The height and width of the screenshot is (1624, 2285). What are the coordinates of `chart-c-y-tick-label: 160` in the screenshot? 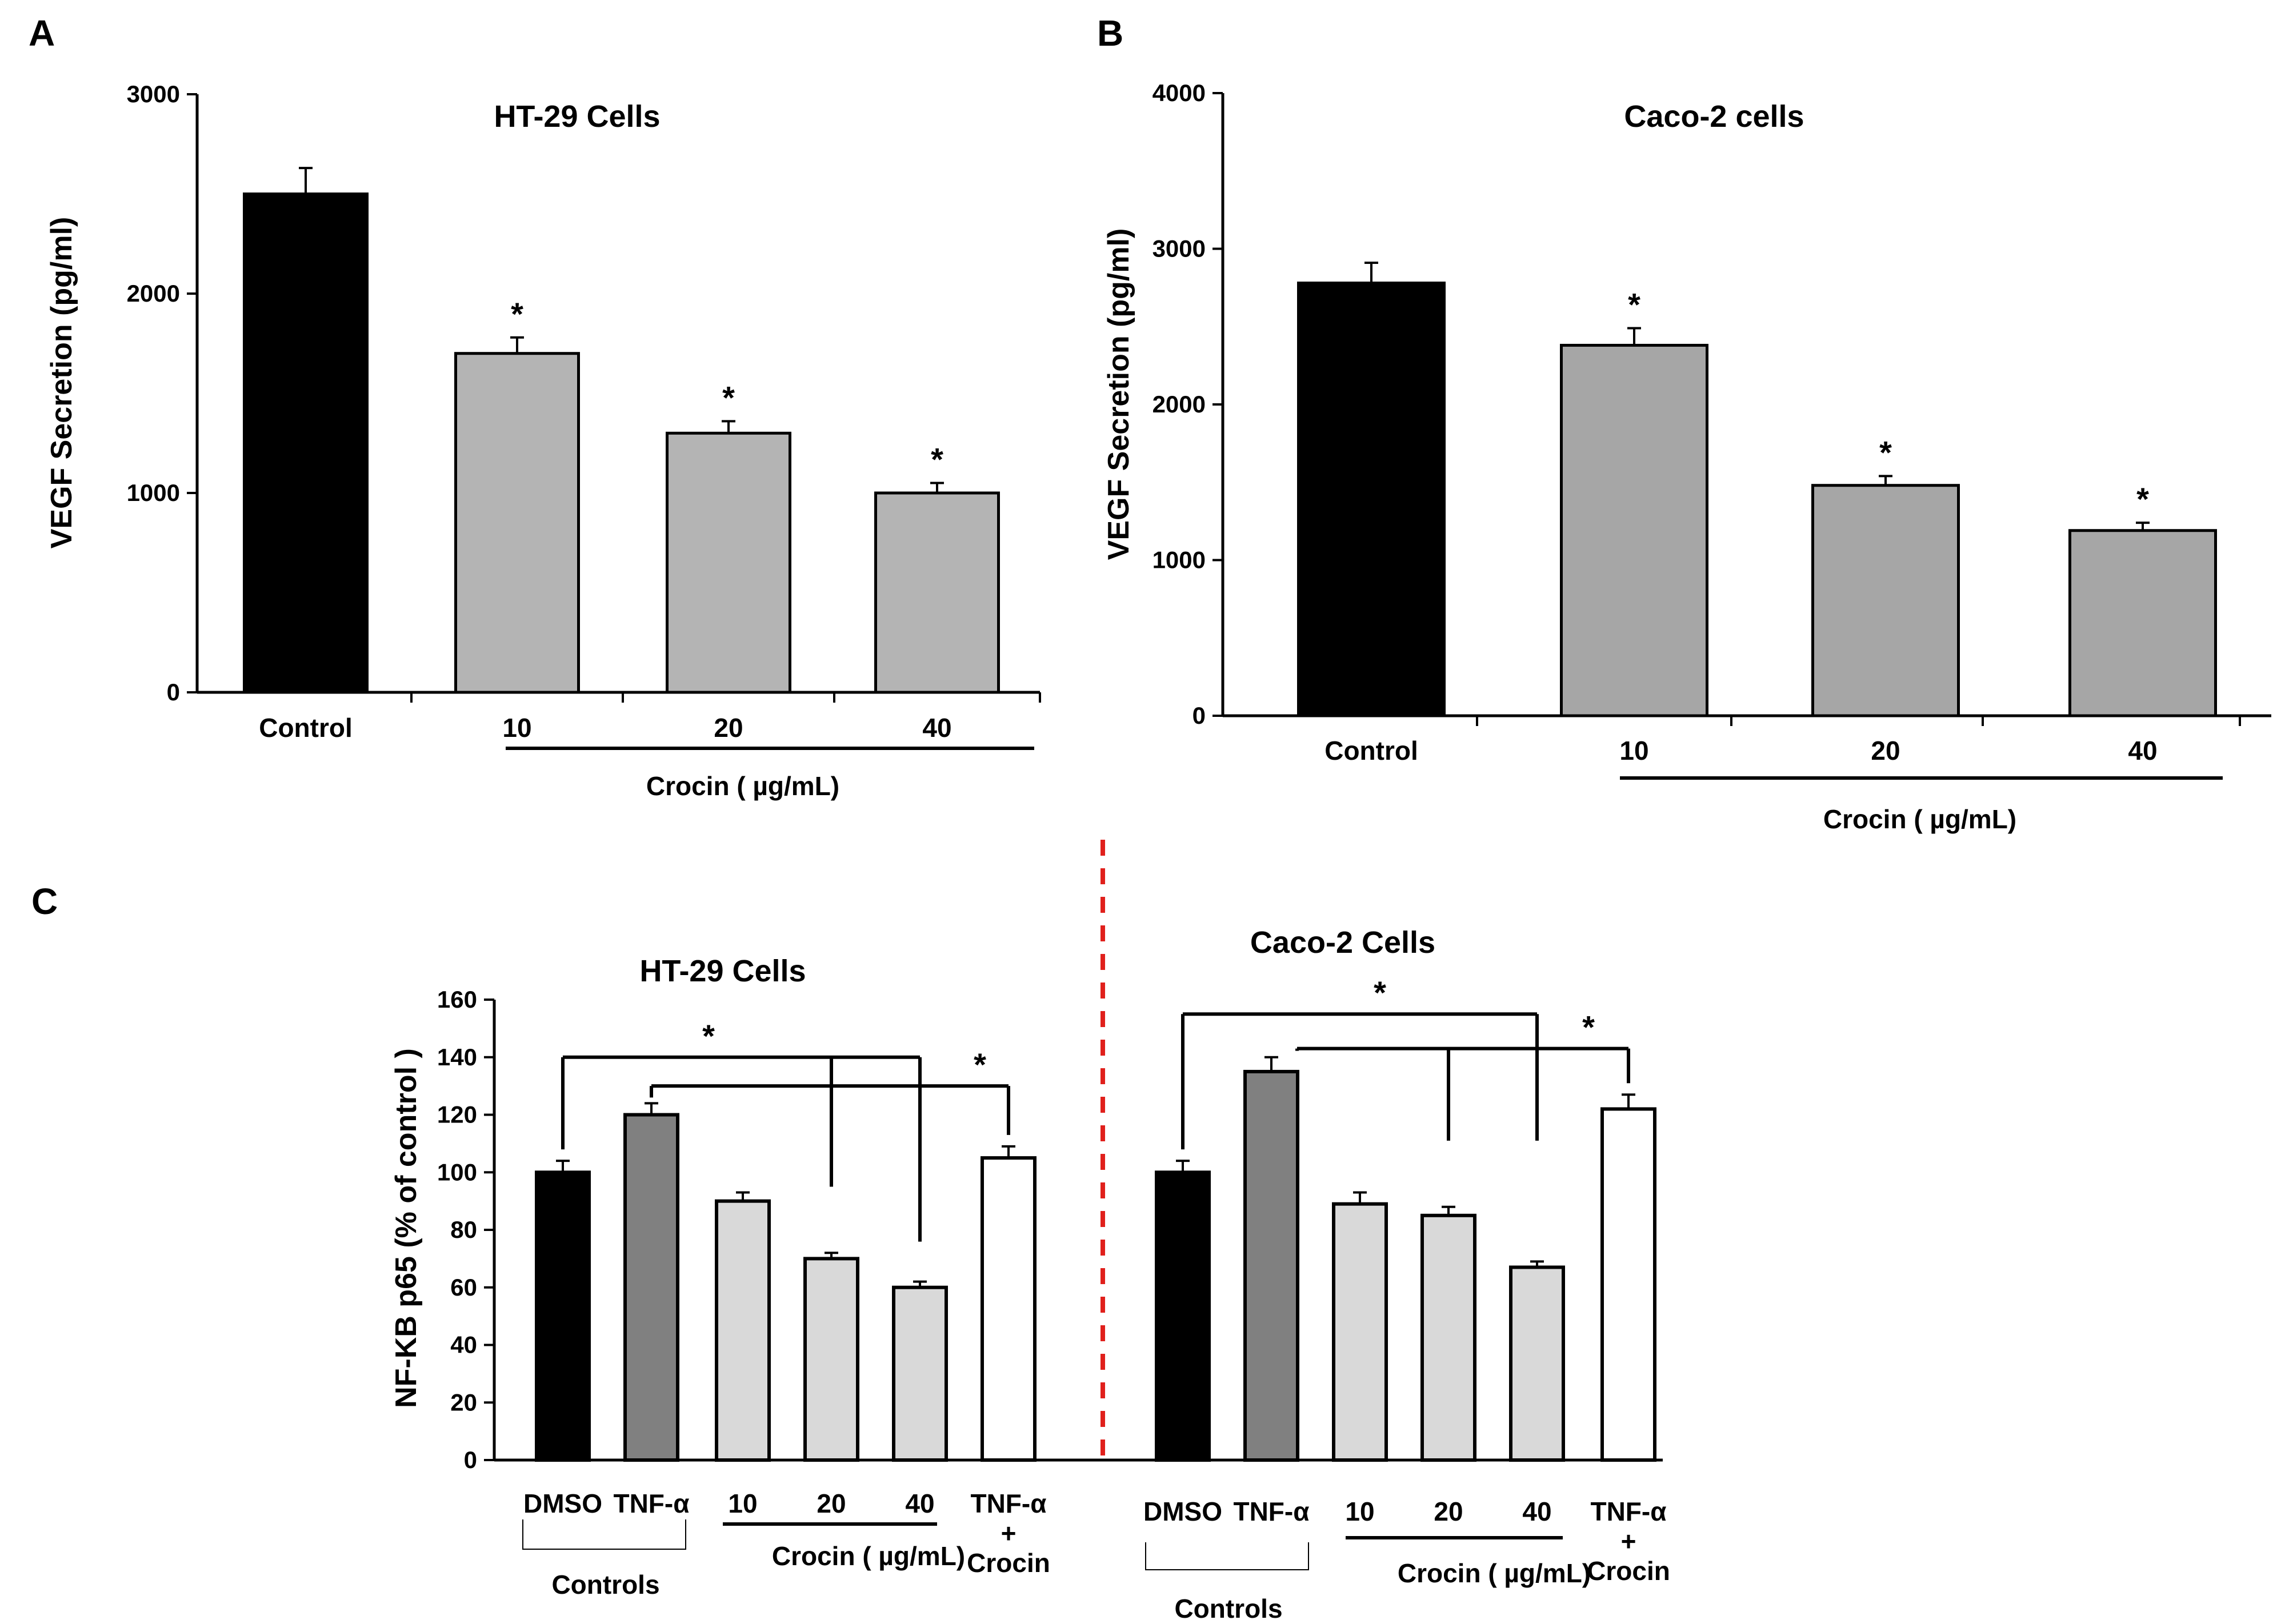 It's located at (457, 999).